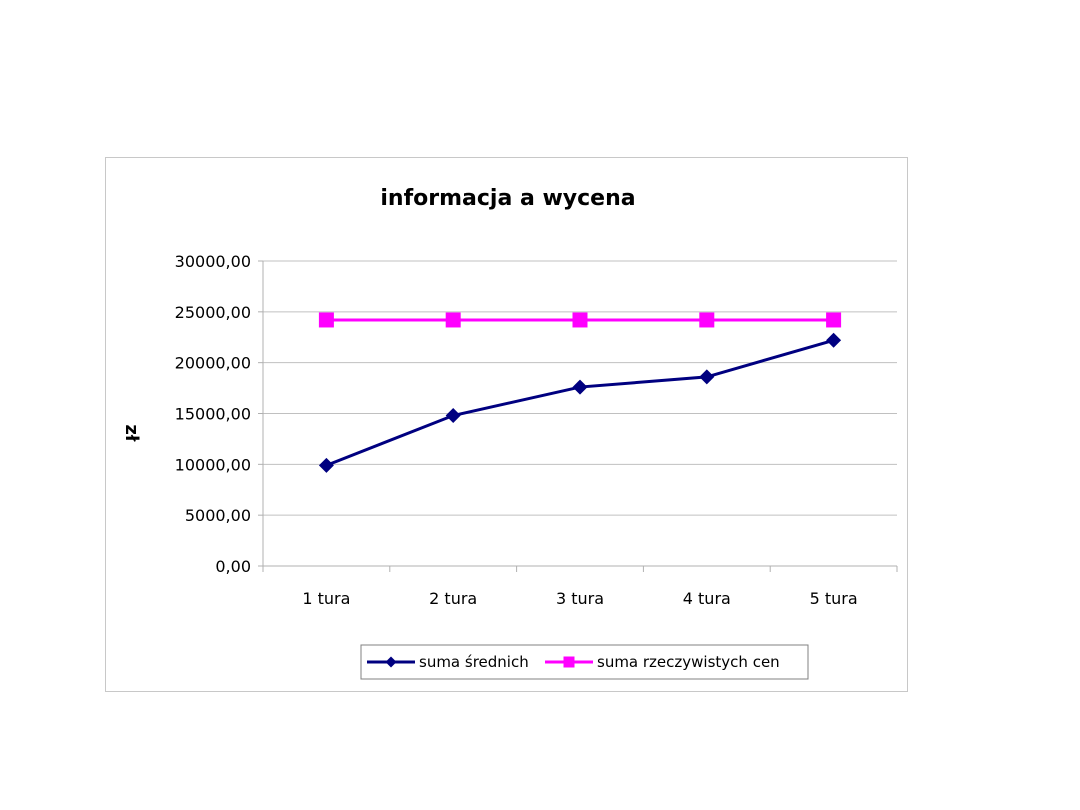  What do you see at coordinates (453, 598) in the screenshot?
I see `x-tick-label: 2 tura` at bounding box center [453, 598].